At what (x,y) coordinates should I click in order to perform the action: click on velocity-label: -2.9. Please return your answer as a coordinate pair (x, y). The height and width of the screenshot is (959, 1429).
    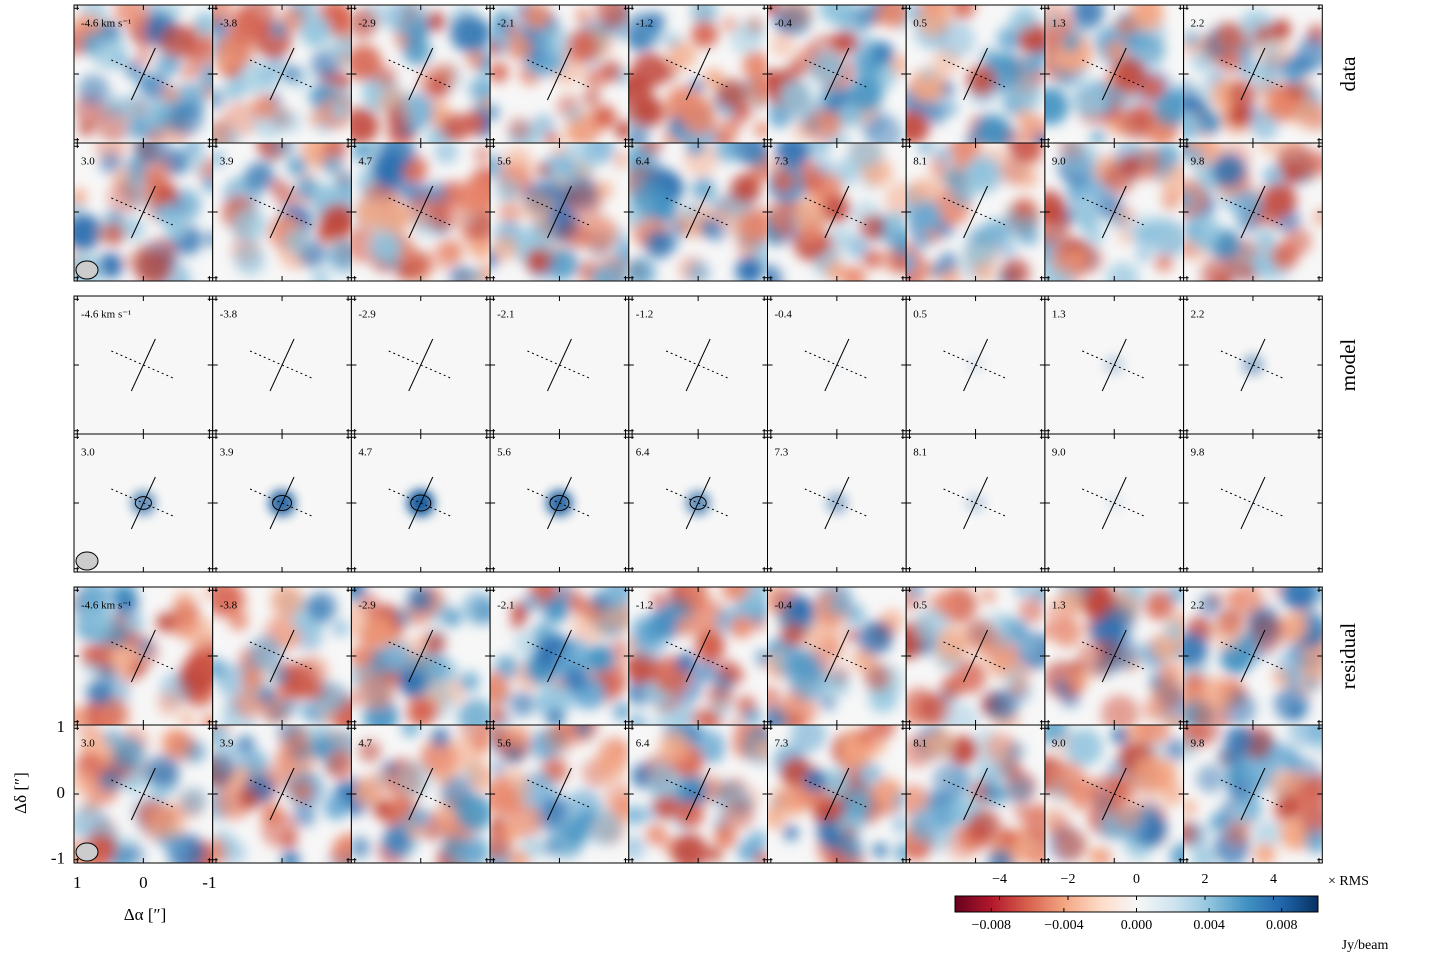
    Looking at the image, I should click on (367, 24).